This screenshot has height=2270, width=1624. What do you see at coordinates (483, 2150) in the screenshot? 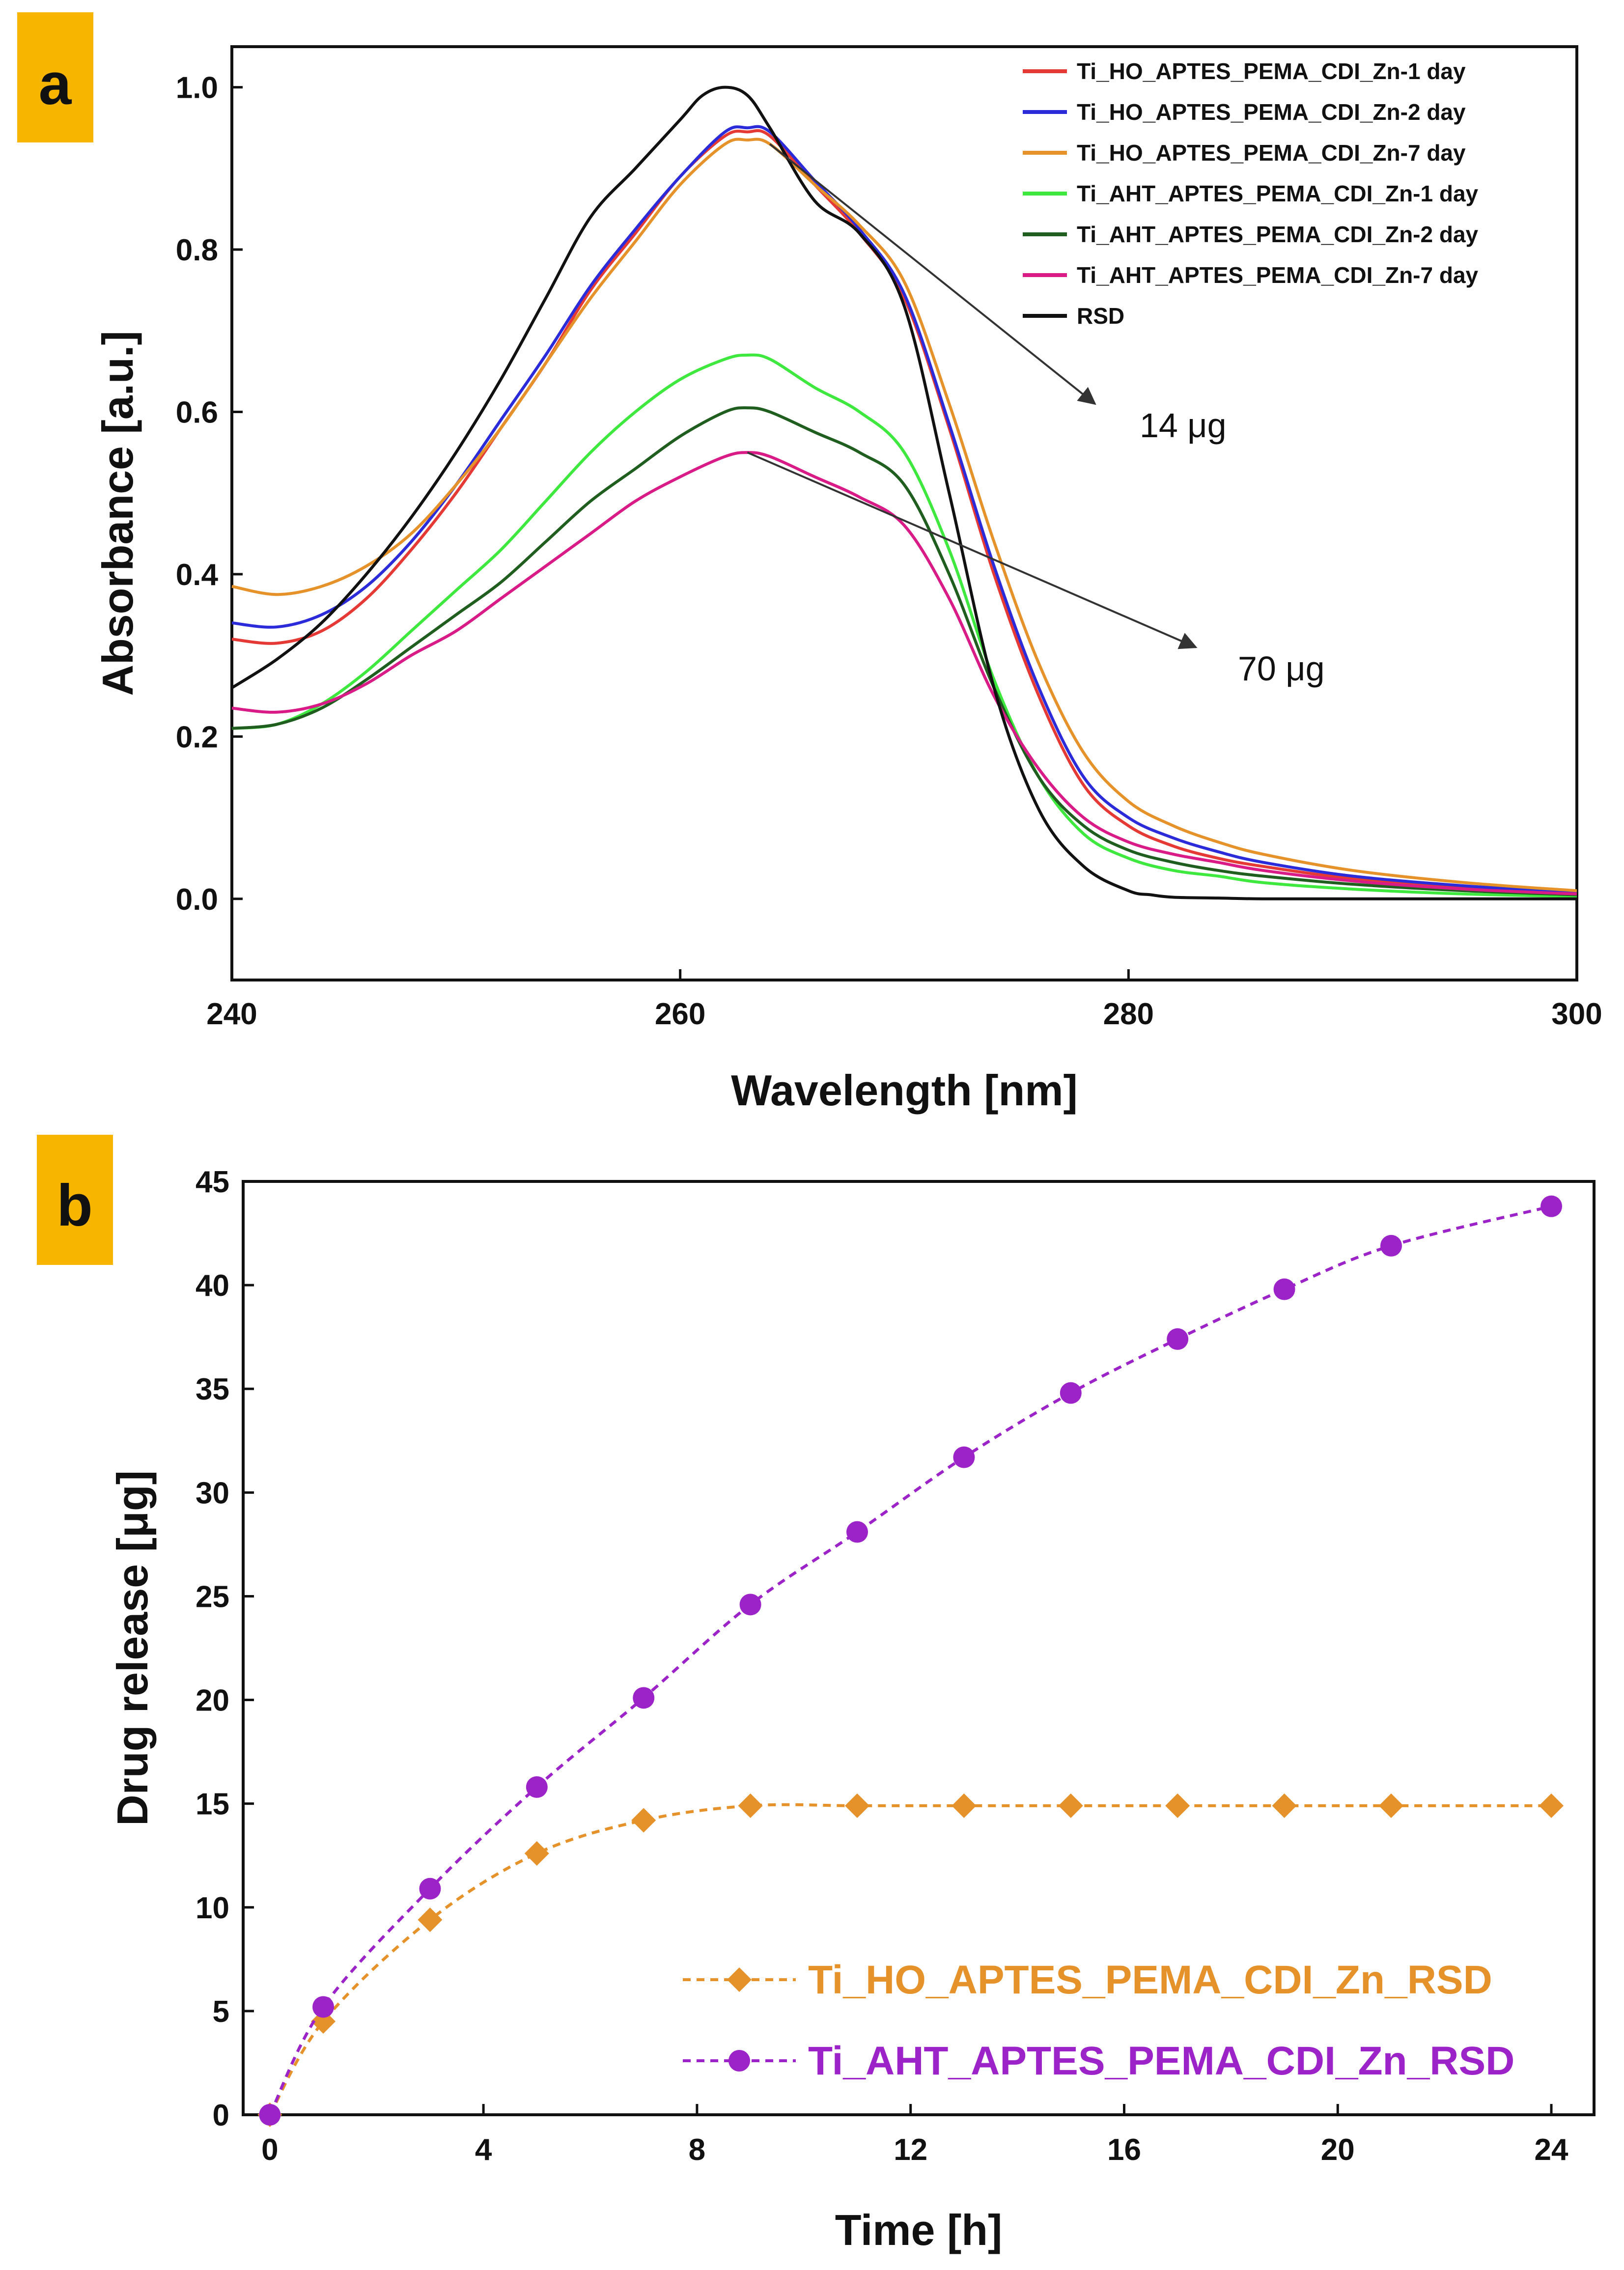
I see `x-tick-label-4: 4` at bounding box center [483, 2150].